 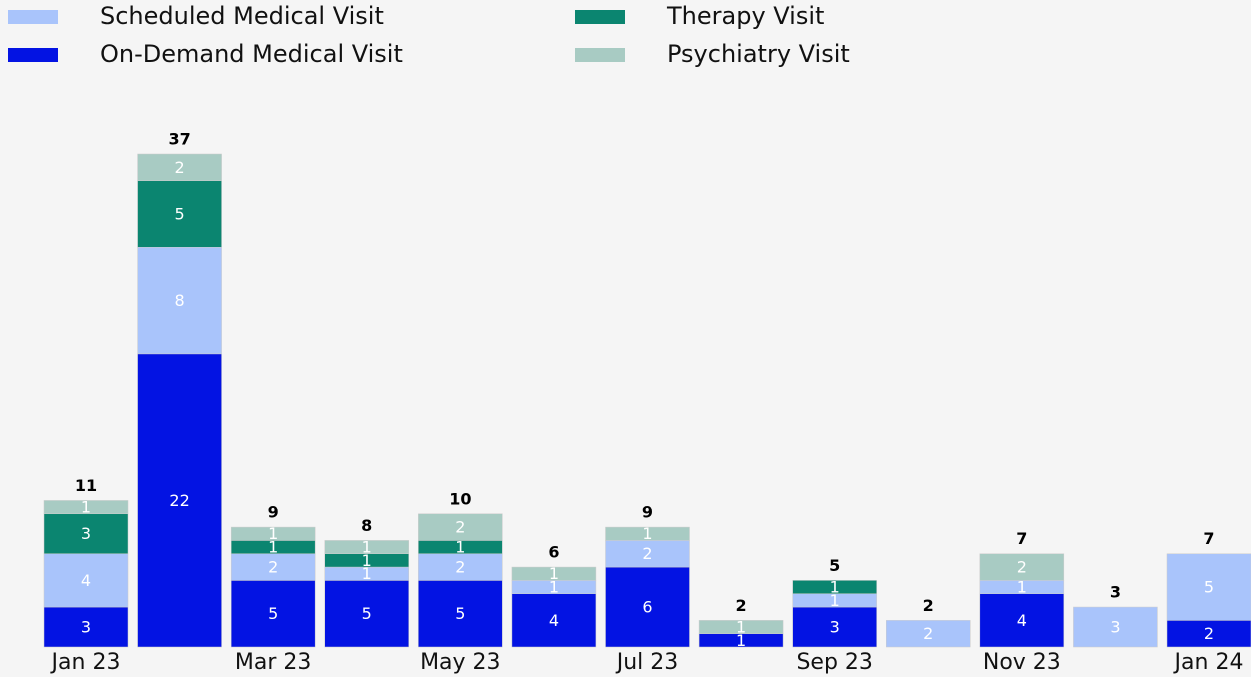 What do you see at coordinates (251, 54) in the screenshot?
I see `legend-label: On-Demand Medical Visit` at bounding box center [251, 54].